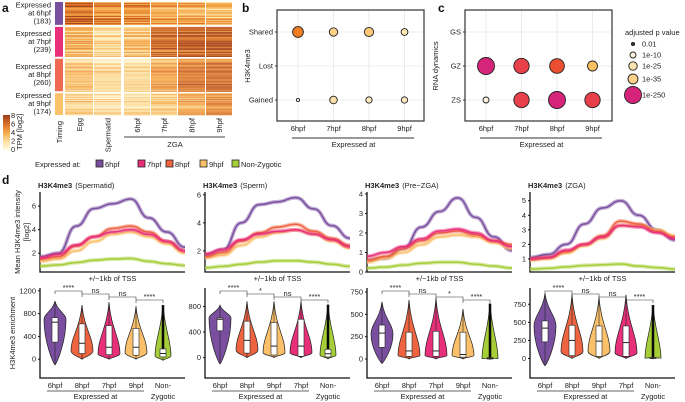  What do you see at coordinates (402, 185) in the screenshot?
I see `subplot-title: H3K4me3 (Pre−ZGA)` at bounding box center [402, 185].